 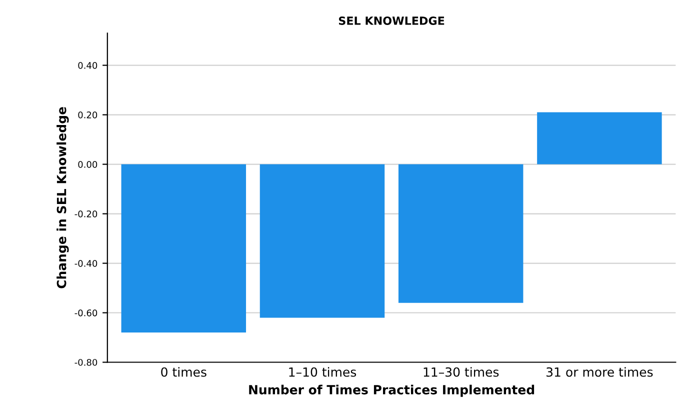 What do you see at coordinates (62, 197) in the screenshot?
I see `y-axis-title: Change in SEL Knowledge` at bounding box center [62, 197].